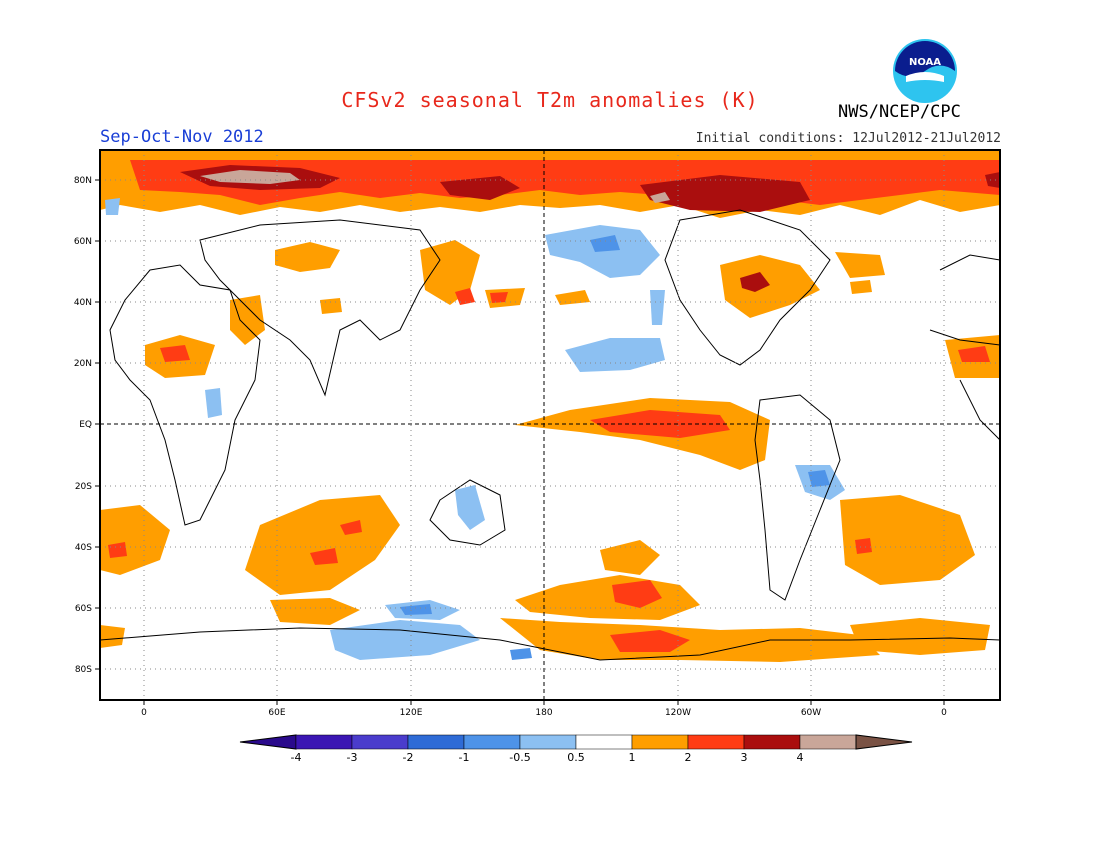  What do you see at coordinates (543, 713) in the screenshot?
I see `lon-label: 180` at bounding box center [543, 713].